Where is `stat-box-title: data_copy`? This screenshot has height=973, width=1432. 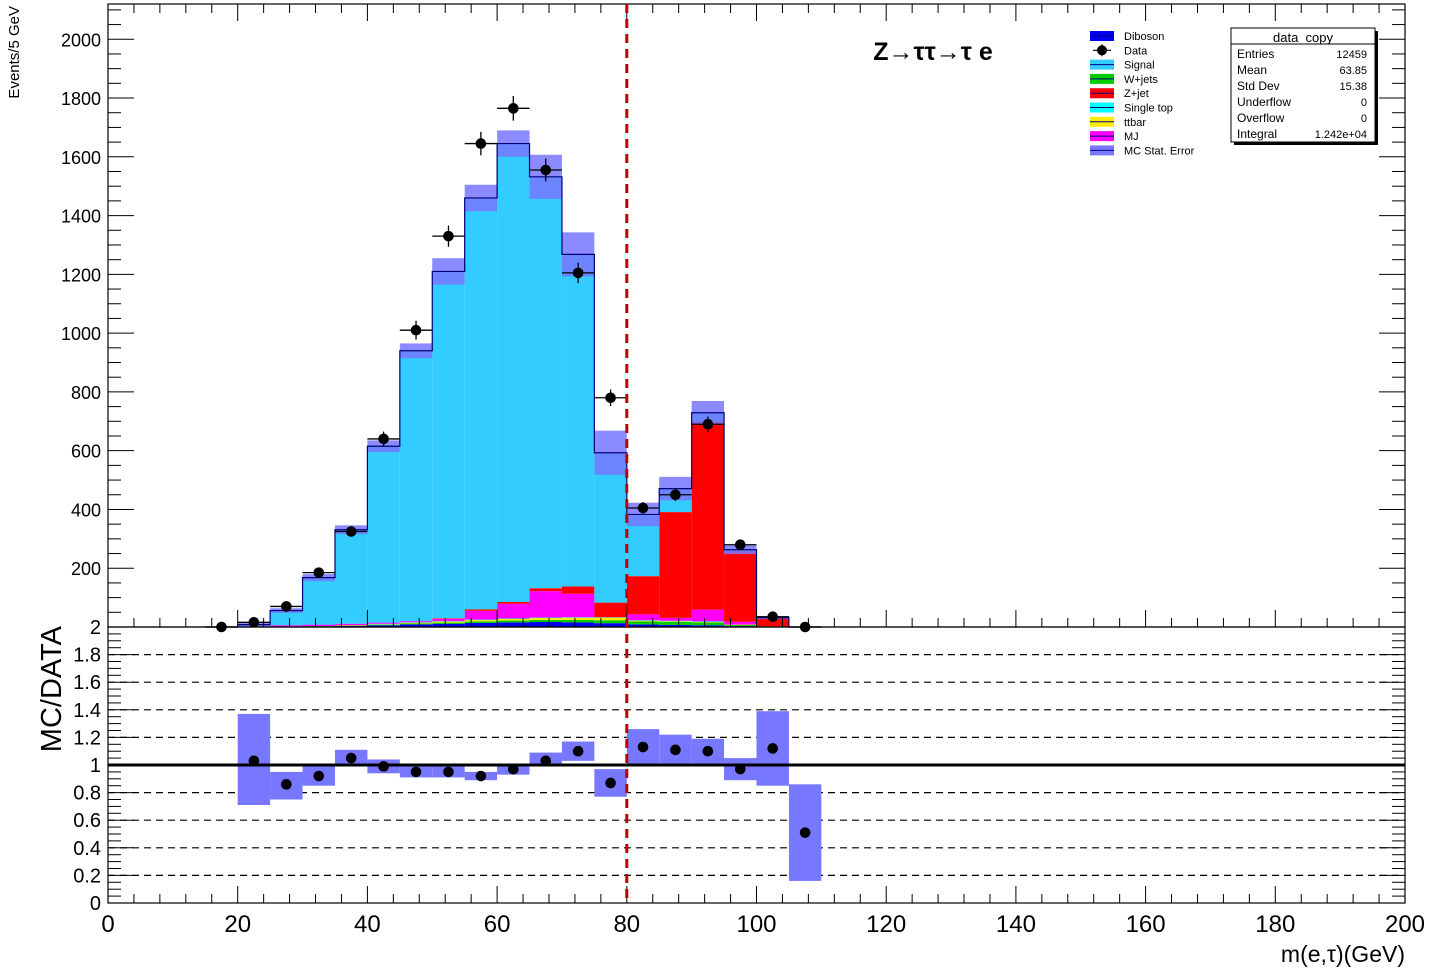
stat-box-title: data_copy is located at coordinates (1303, 37).